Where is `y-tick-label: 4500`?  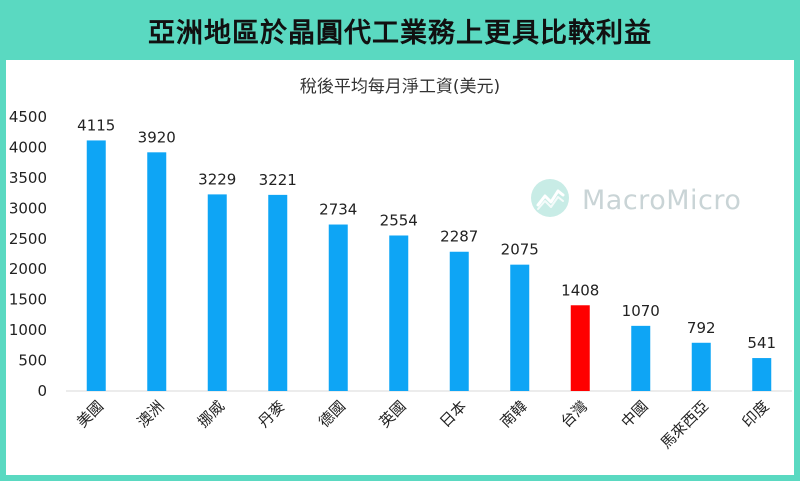
y-tick-label: 4500 is located at coordinates (28, 117).